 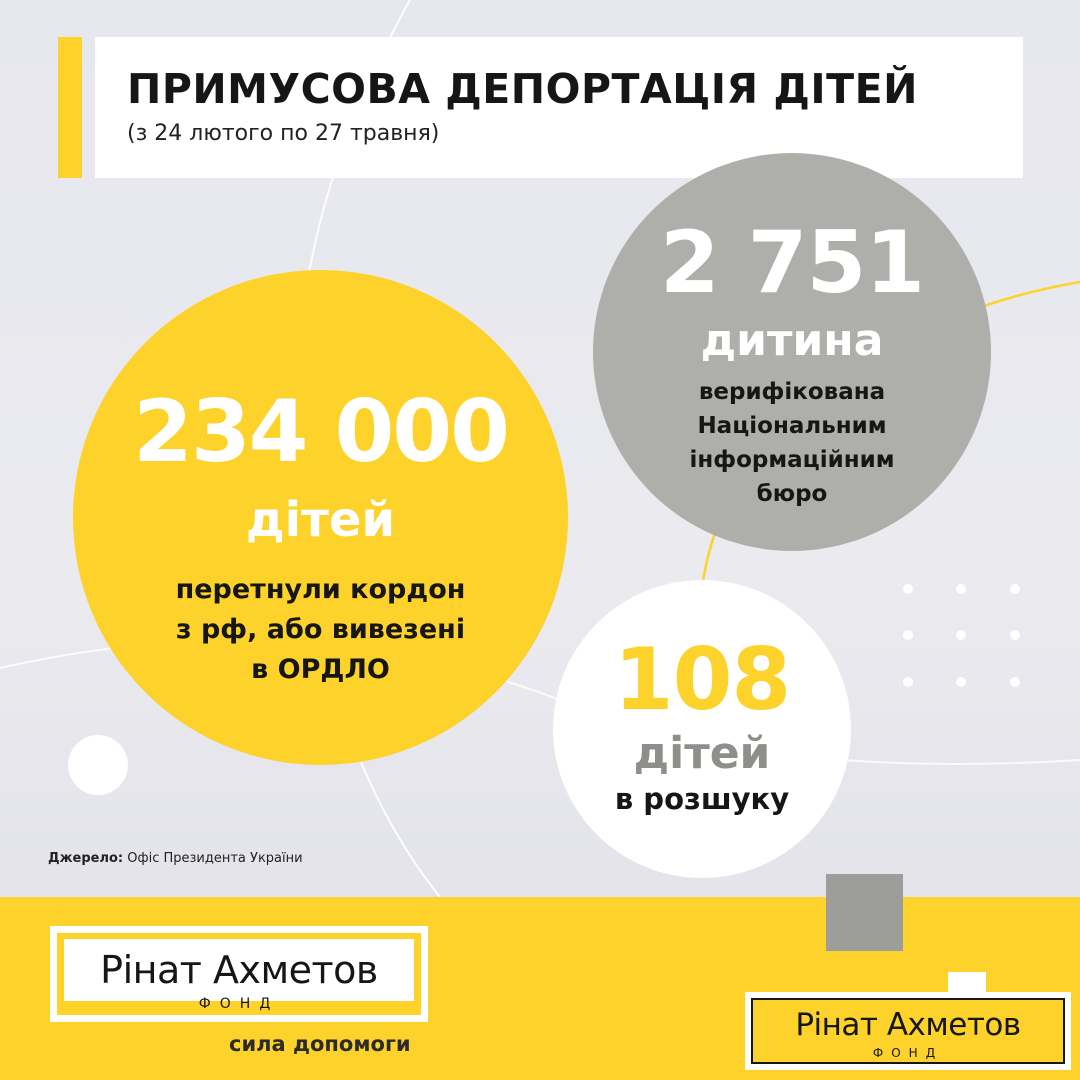 I want to click on crossed-border-description-line: в ОРДЛО, so click(x=320, y=669).